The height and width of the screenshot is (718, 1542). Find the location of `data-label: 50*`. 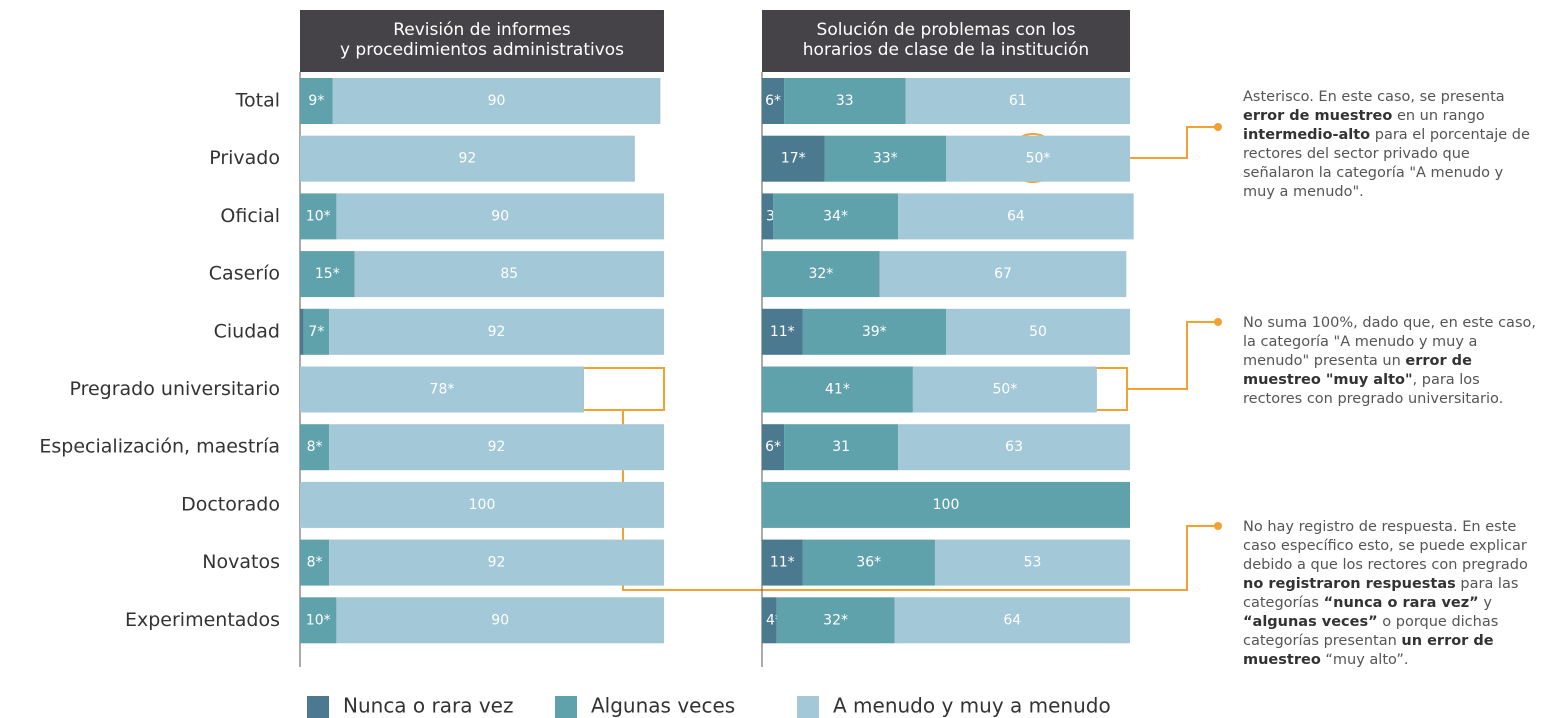

data-label: 50* is located at coordinates (1004, 390).